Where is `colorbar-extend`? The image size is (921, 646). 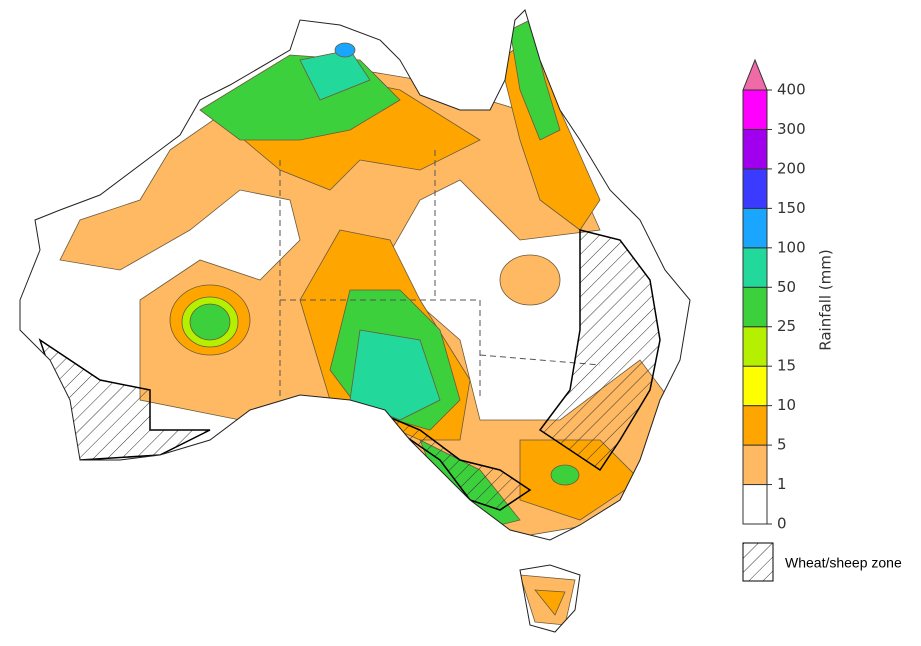 colorbar-extend is located at coordinates (755, 74).